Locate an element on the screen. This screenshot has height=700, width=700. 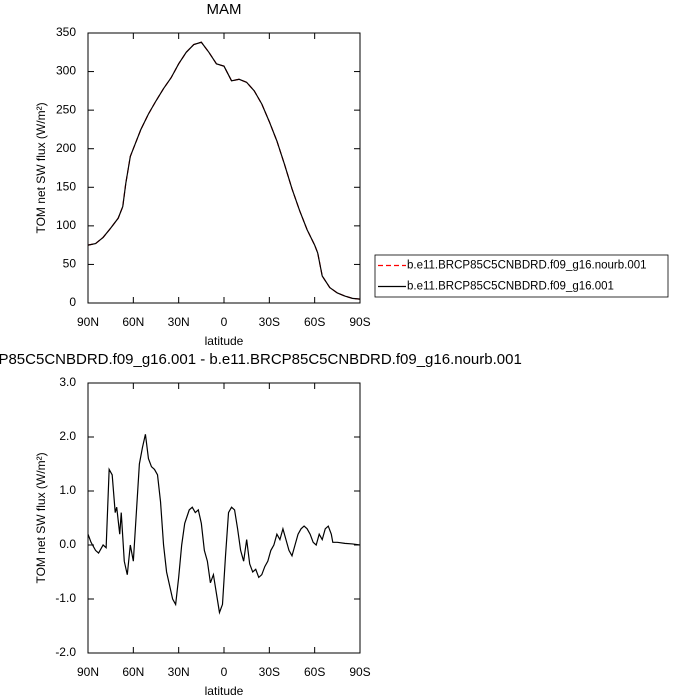
y-tick-label: -1.0 is located at coordinates (65, 598).